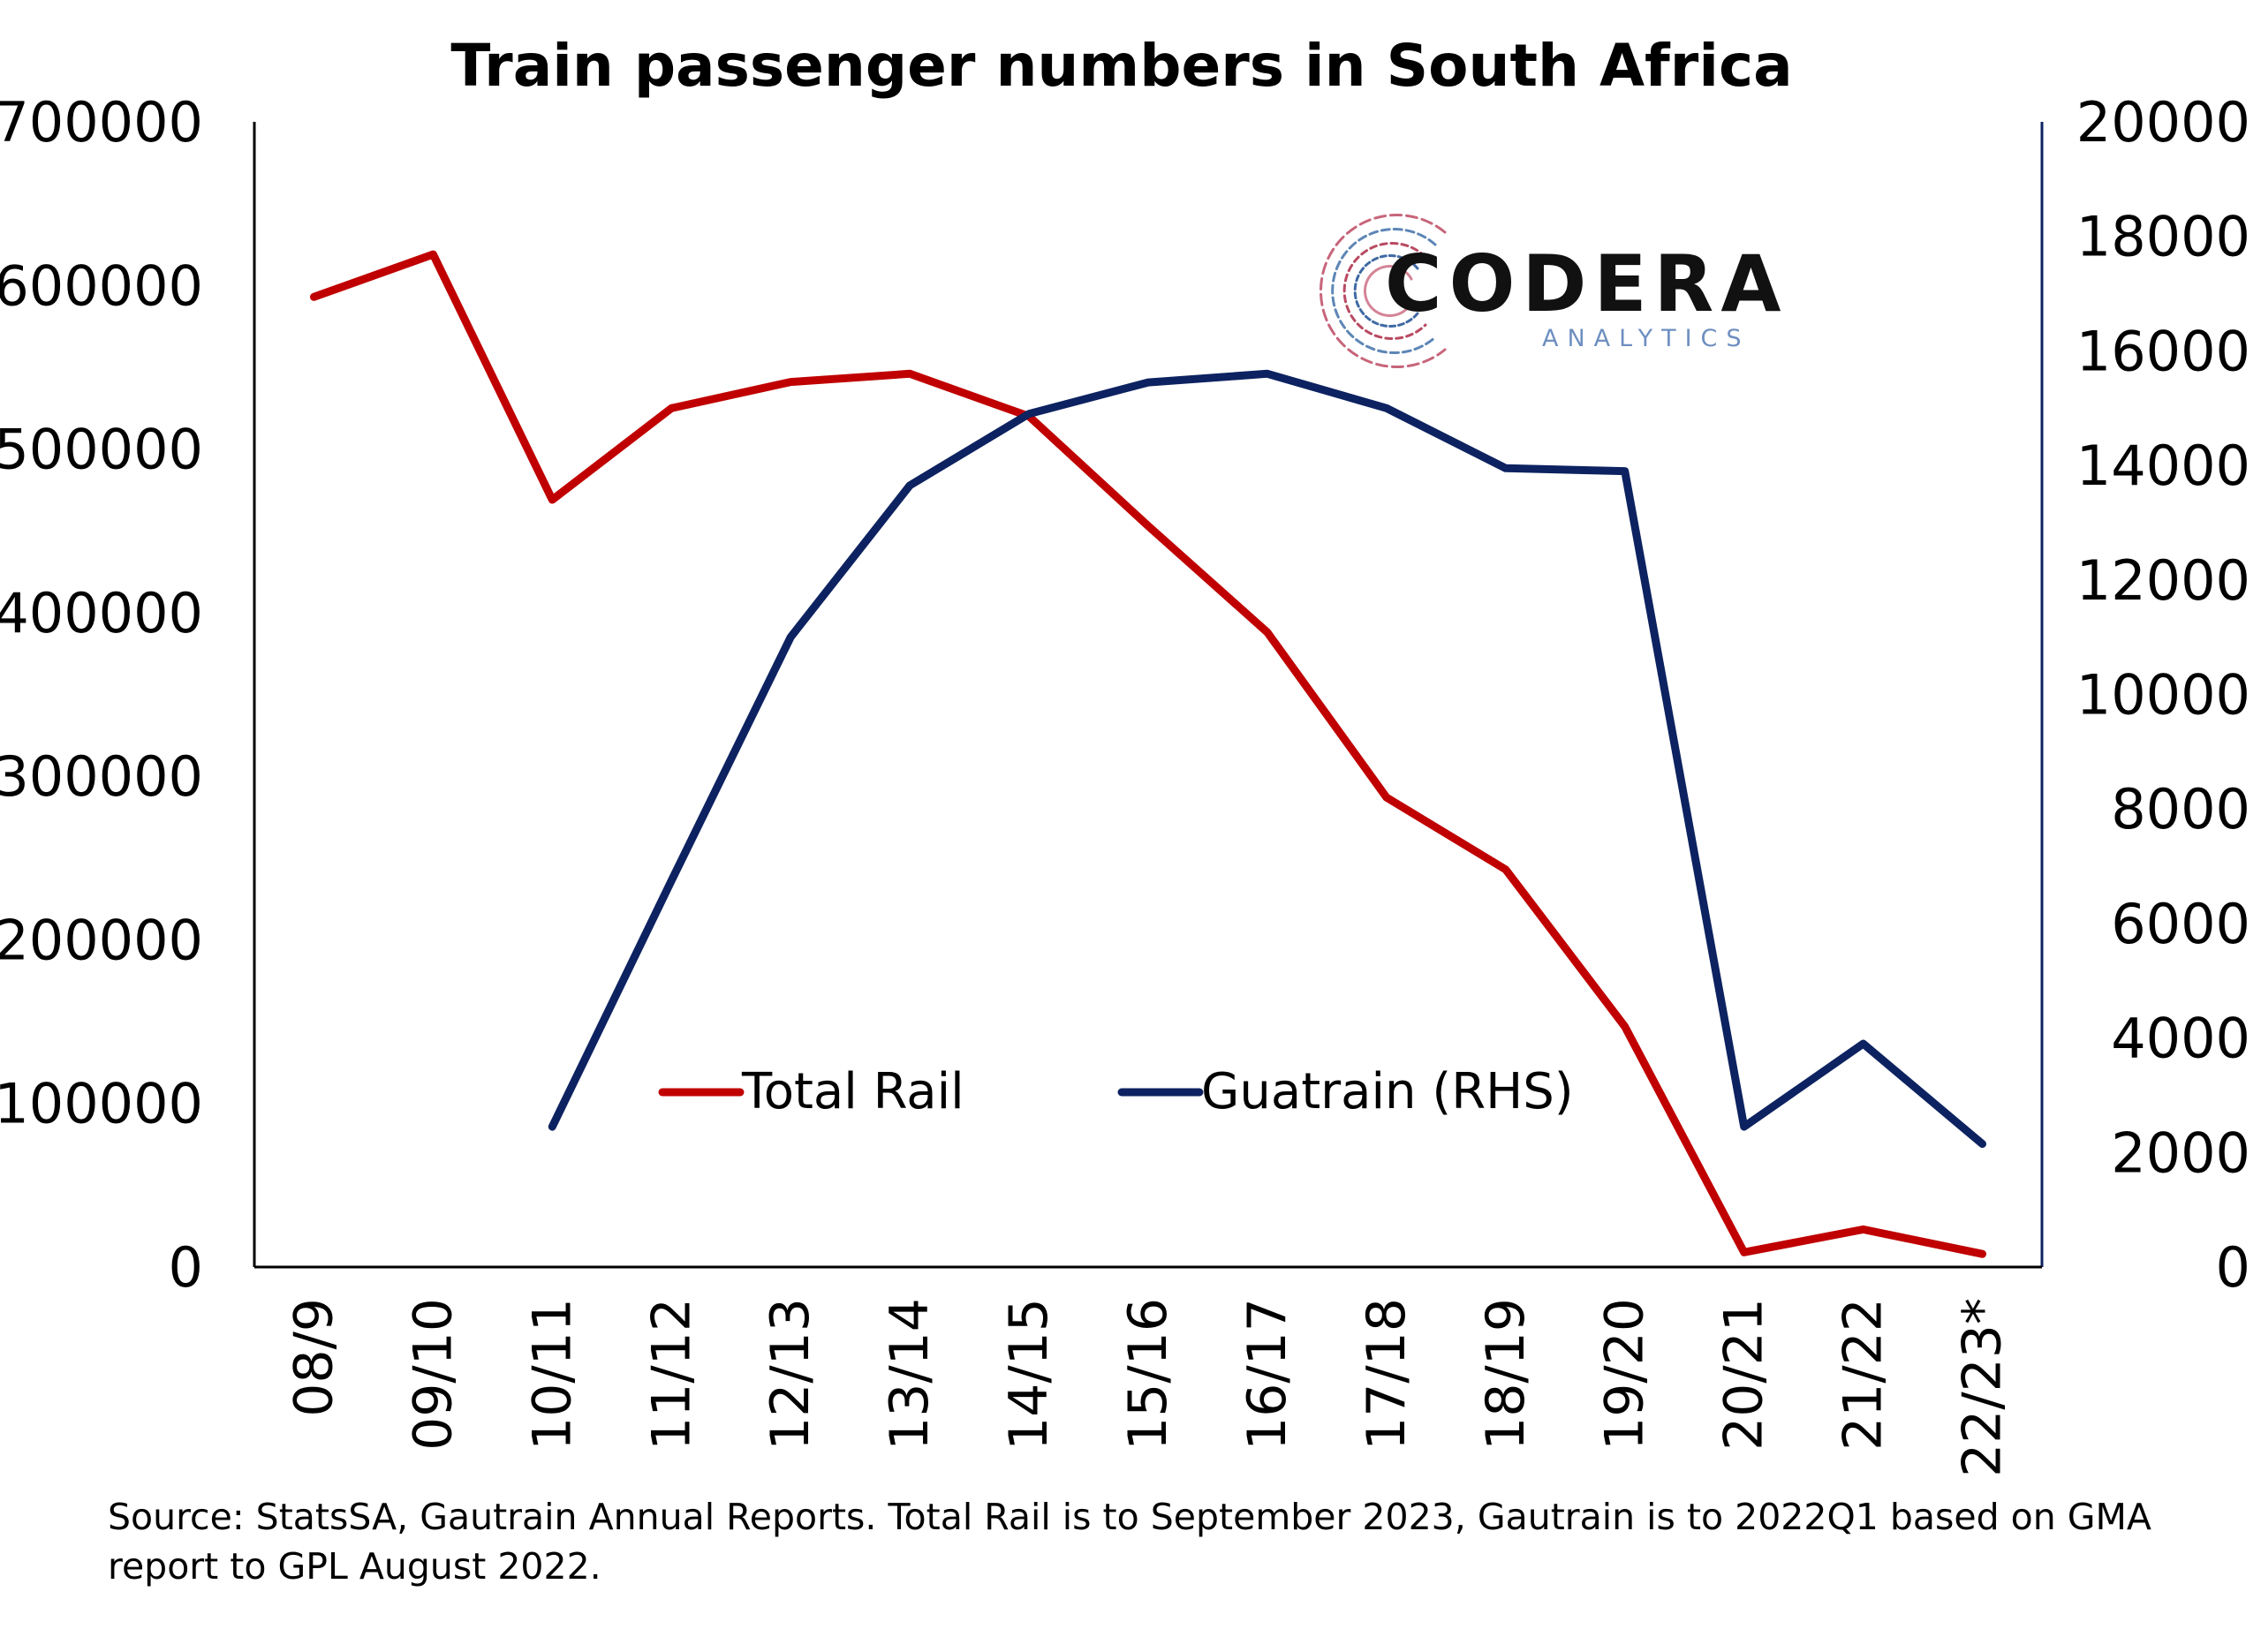  What do you see at coordinates (853, 1092) in the screenshot?
I see `legend-label-total-rail: Total Rail` at bounding box center [853, 1092].